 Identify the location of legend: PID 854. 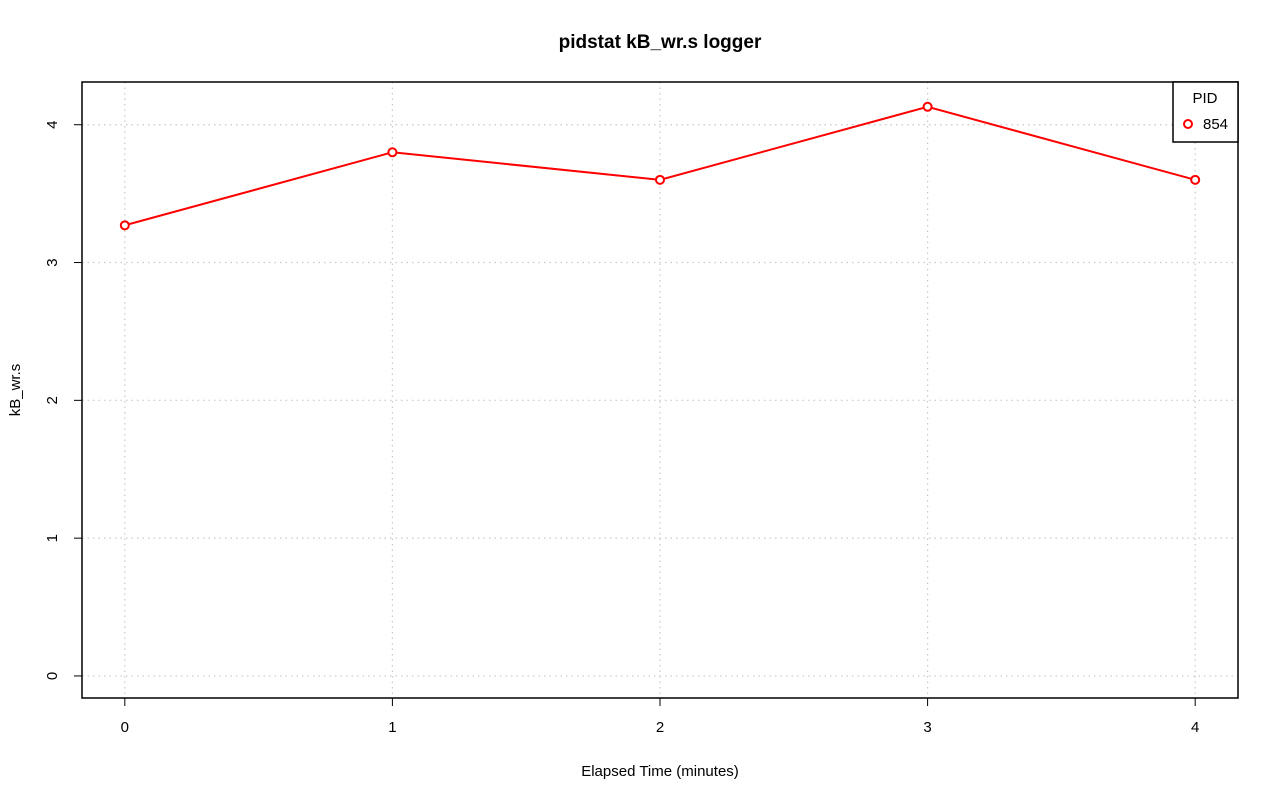
(1205, 112).